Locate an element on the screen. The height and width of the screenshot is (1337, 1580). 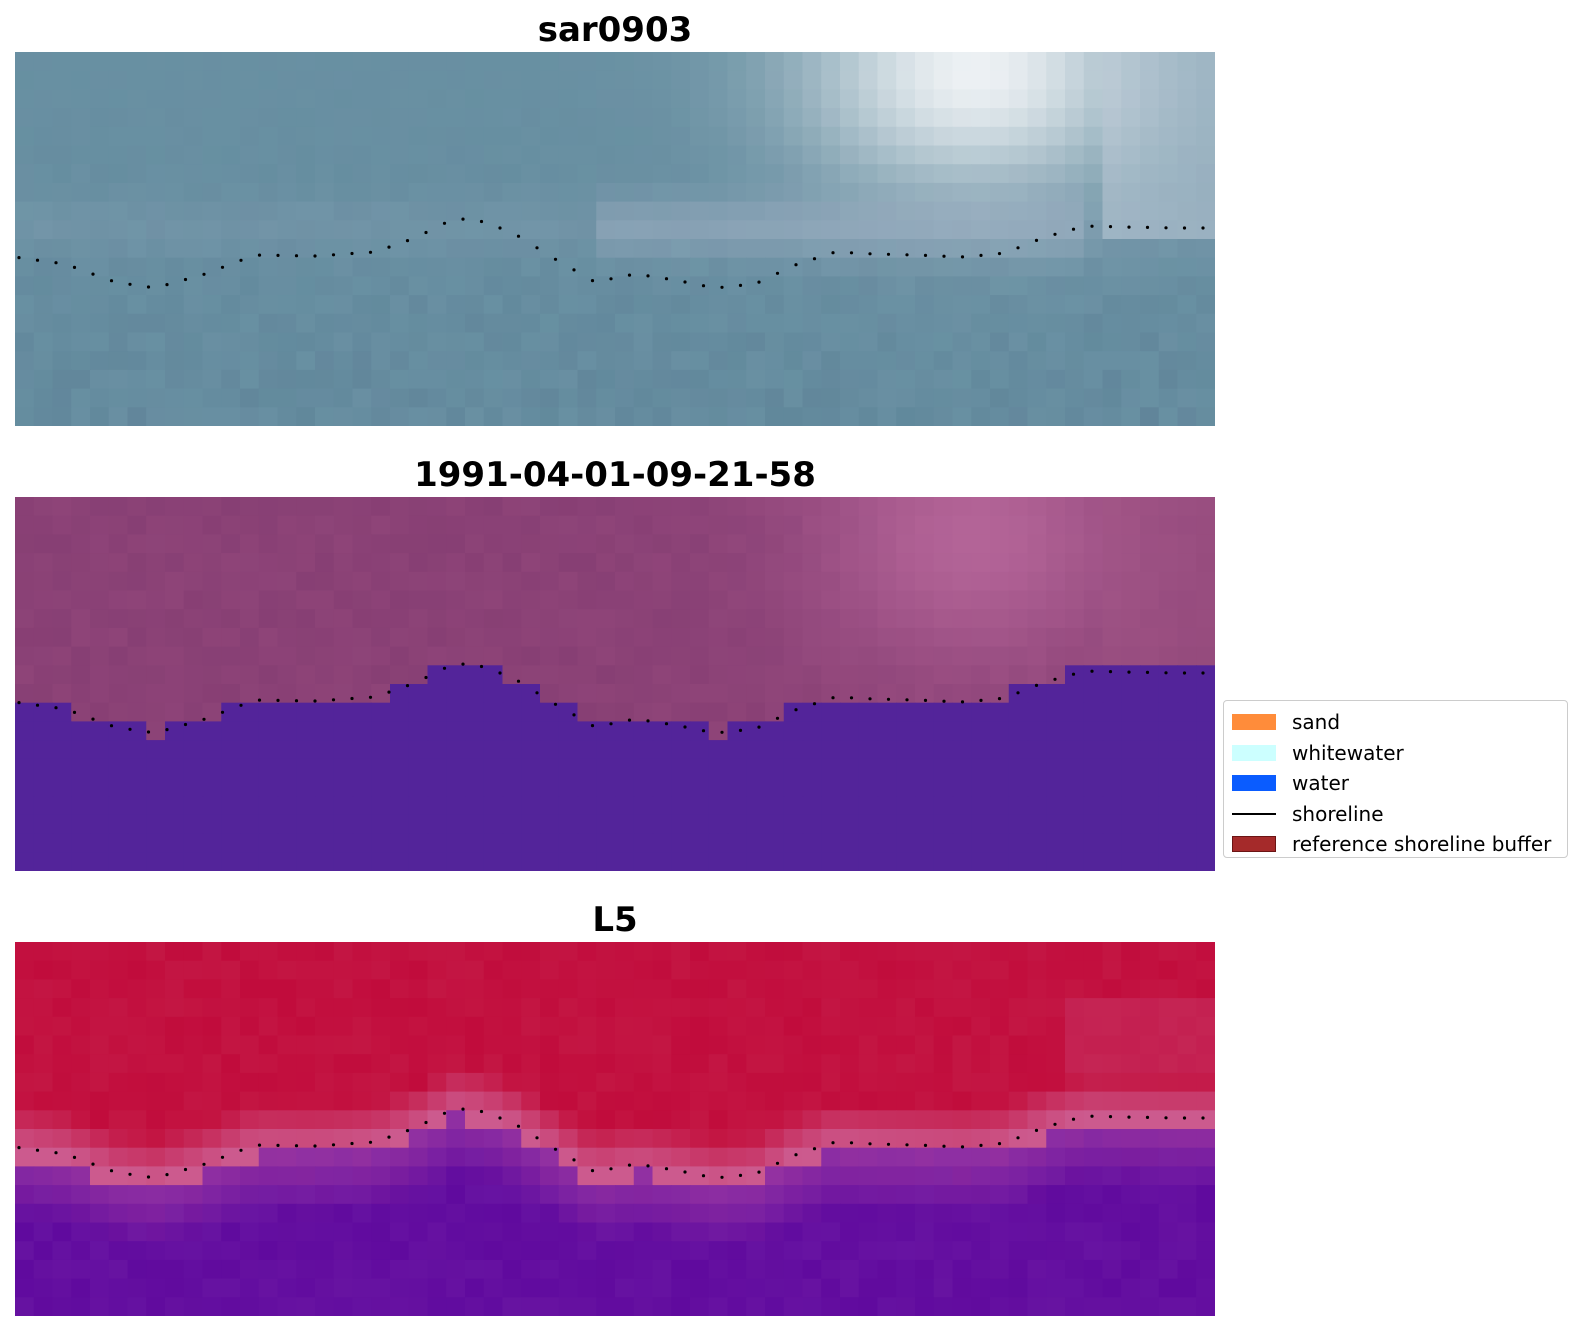
panel-title-sar: sar0903 is located at coordinates (615, 30).